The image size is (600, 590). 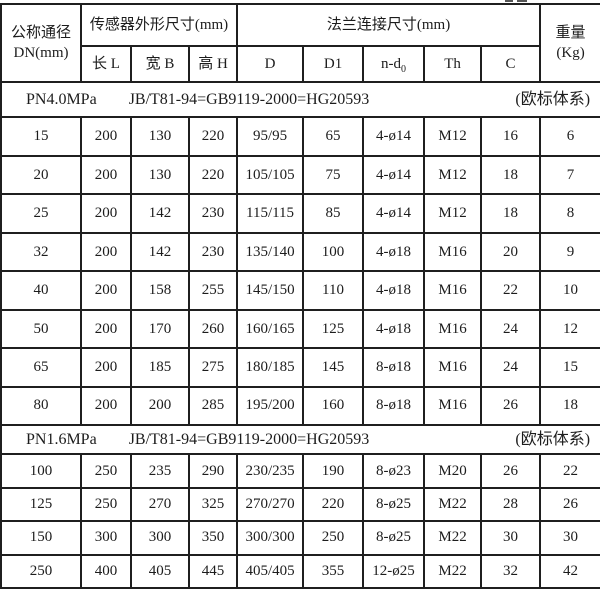 I want to click on table-cell: 195/200, so click(x=270, y=406).